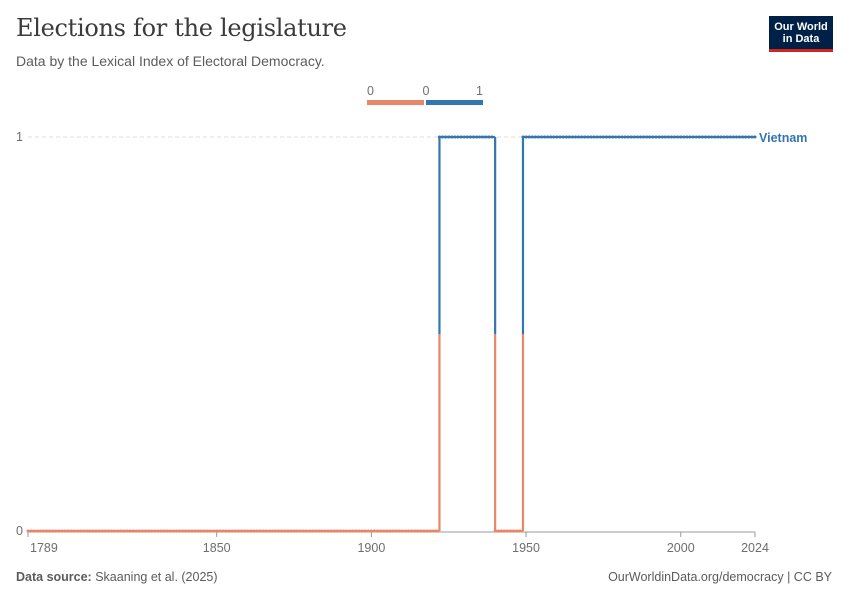 This screenshot has height=600, width=850. Describe the element at coordinates (801, 34) in the screenshot. I see `owid-logo: Our World in Data` at that location.